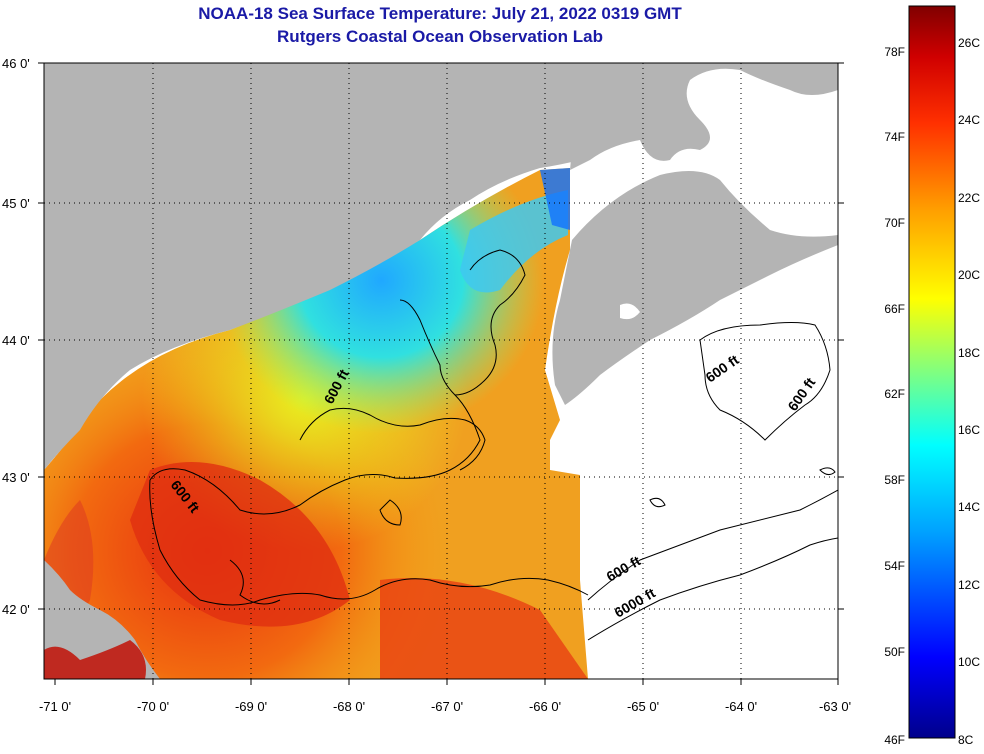 The height and width of the screenshot is (754, 984). Describe the element at coordinates (969, 507) in the screenshot. I see `cb-c-label: 14C` at that location.